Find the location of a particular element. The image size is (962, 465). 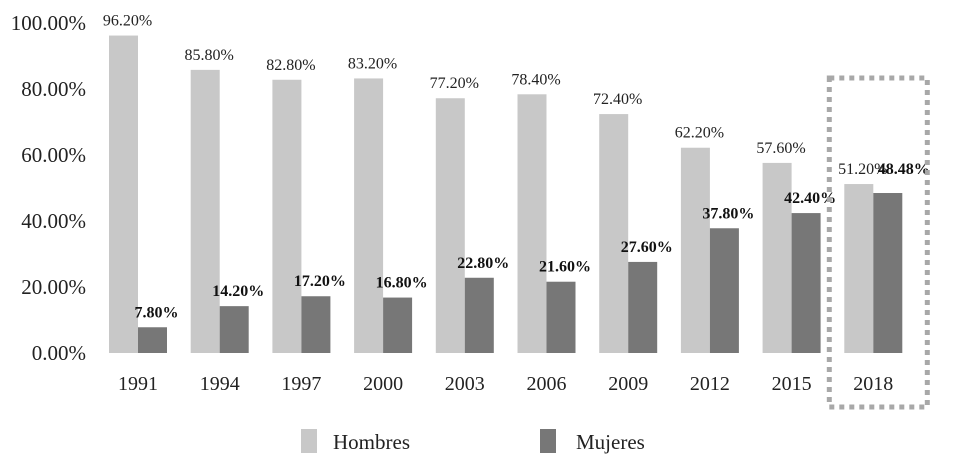

y-tick-label: 0.00% is located at coordinates (59, 353).